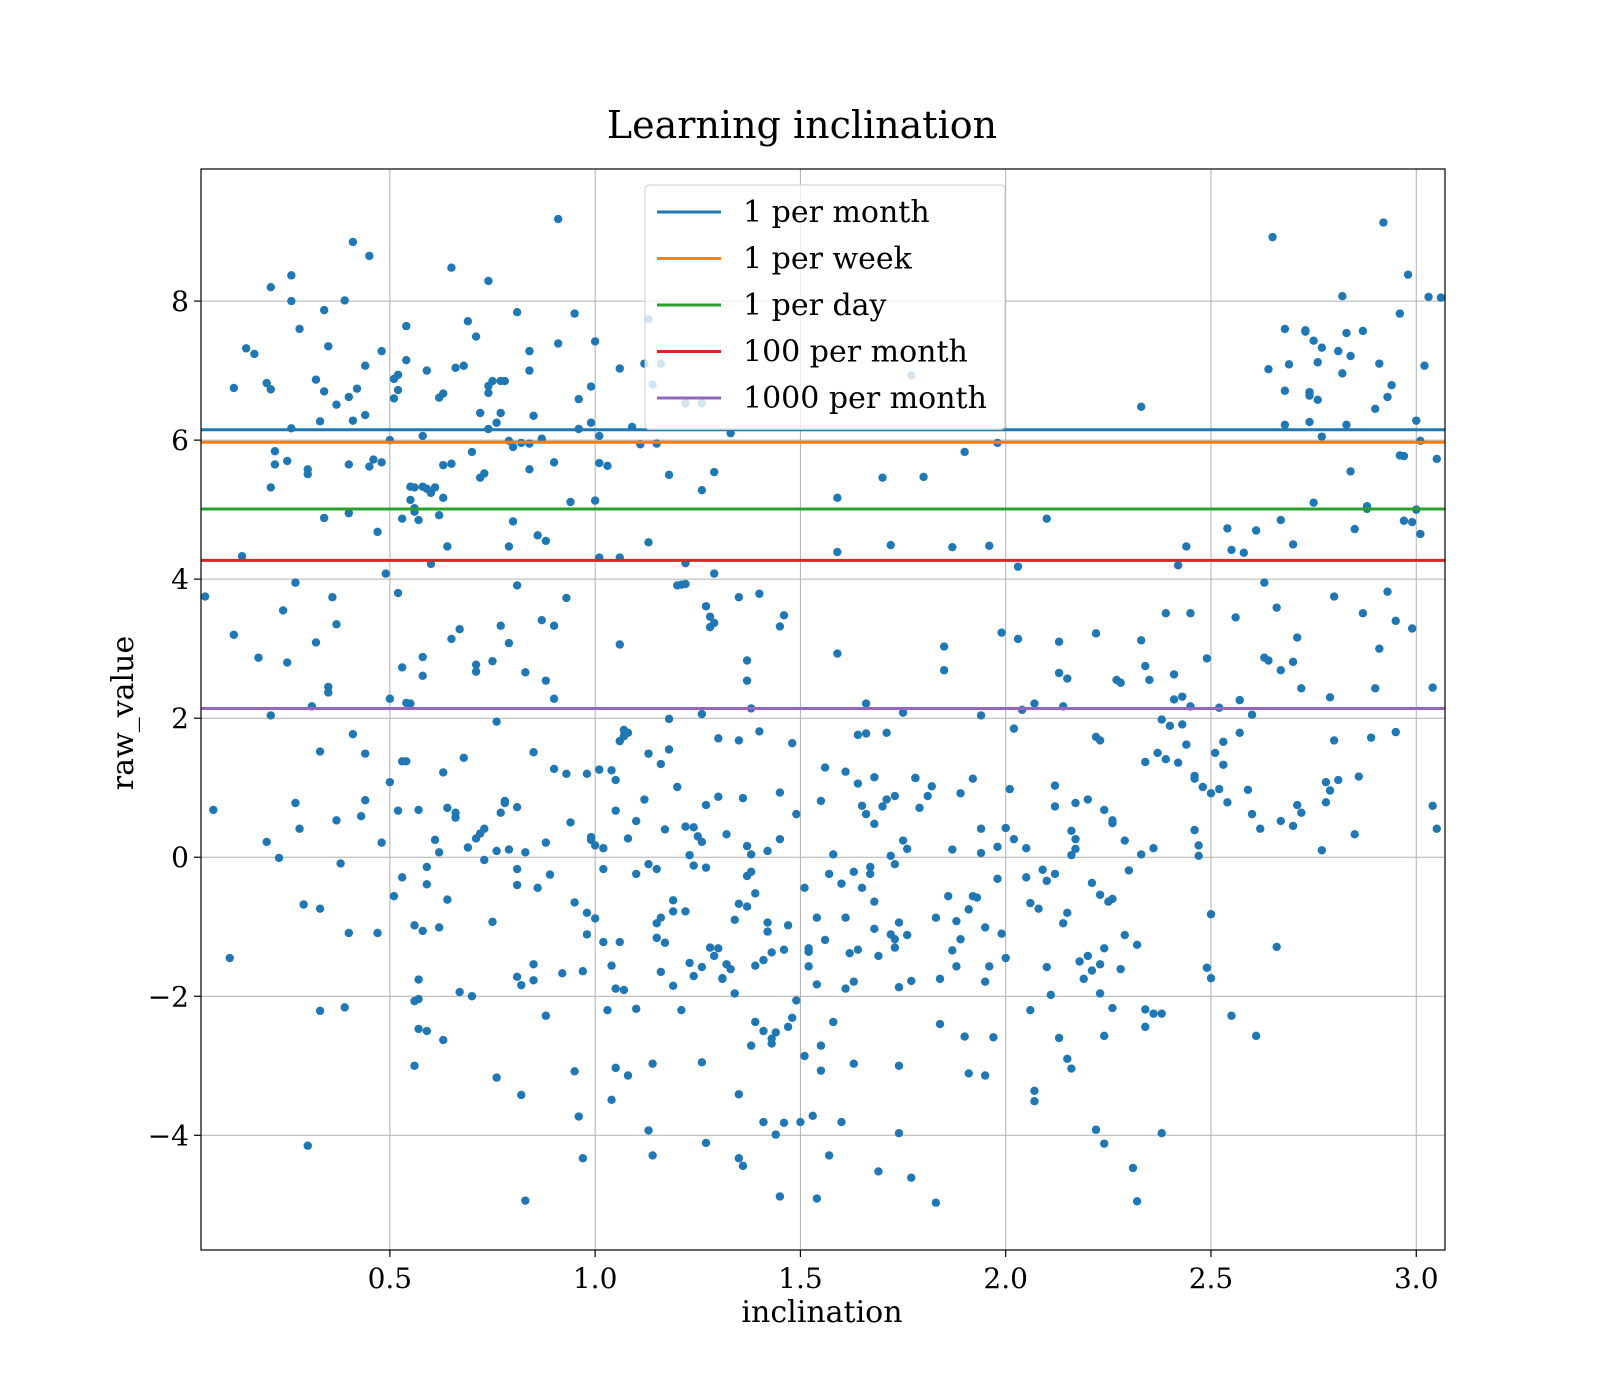  I want to click on x-tick-label: 1.5, so click(800, 1278).